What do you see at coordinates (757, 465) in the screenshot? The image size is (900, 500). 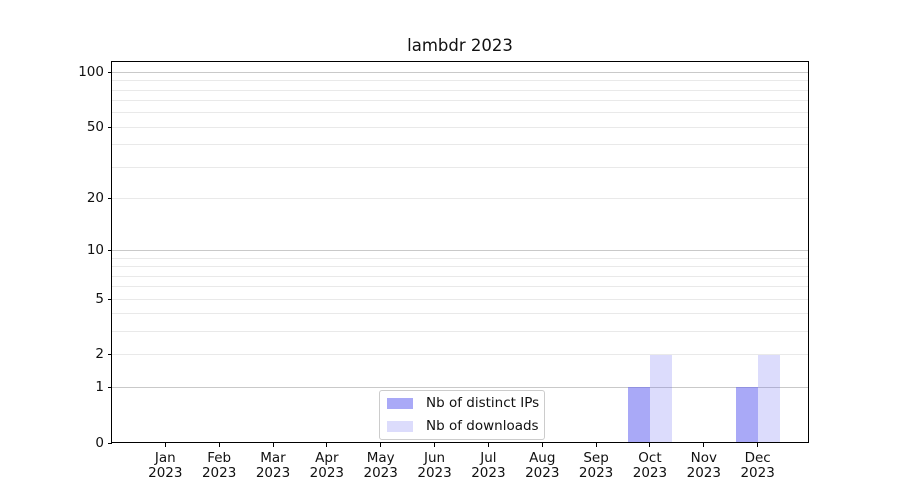 I see `x-tick-label: Dec 2023` at bounding box center [757, 465].